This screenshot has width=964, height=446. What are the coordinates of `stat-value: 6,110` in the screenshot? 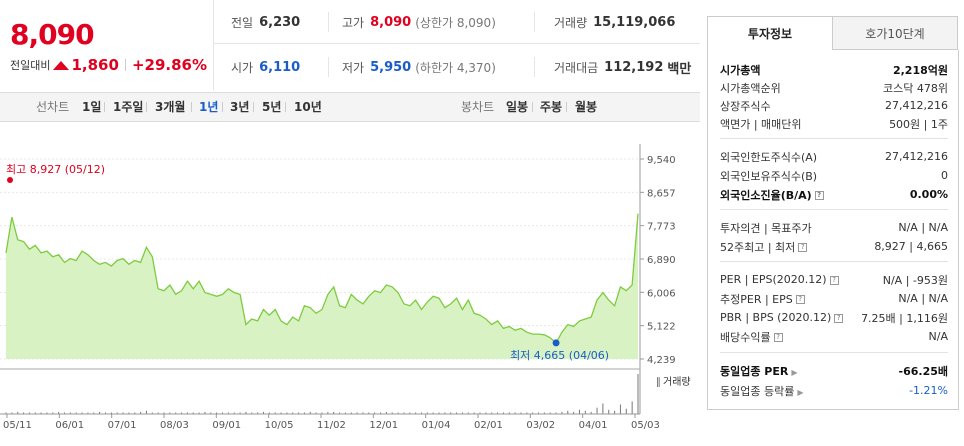 It's located at (280, 67).